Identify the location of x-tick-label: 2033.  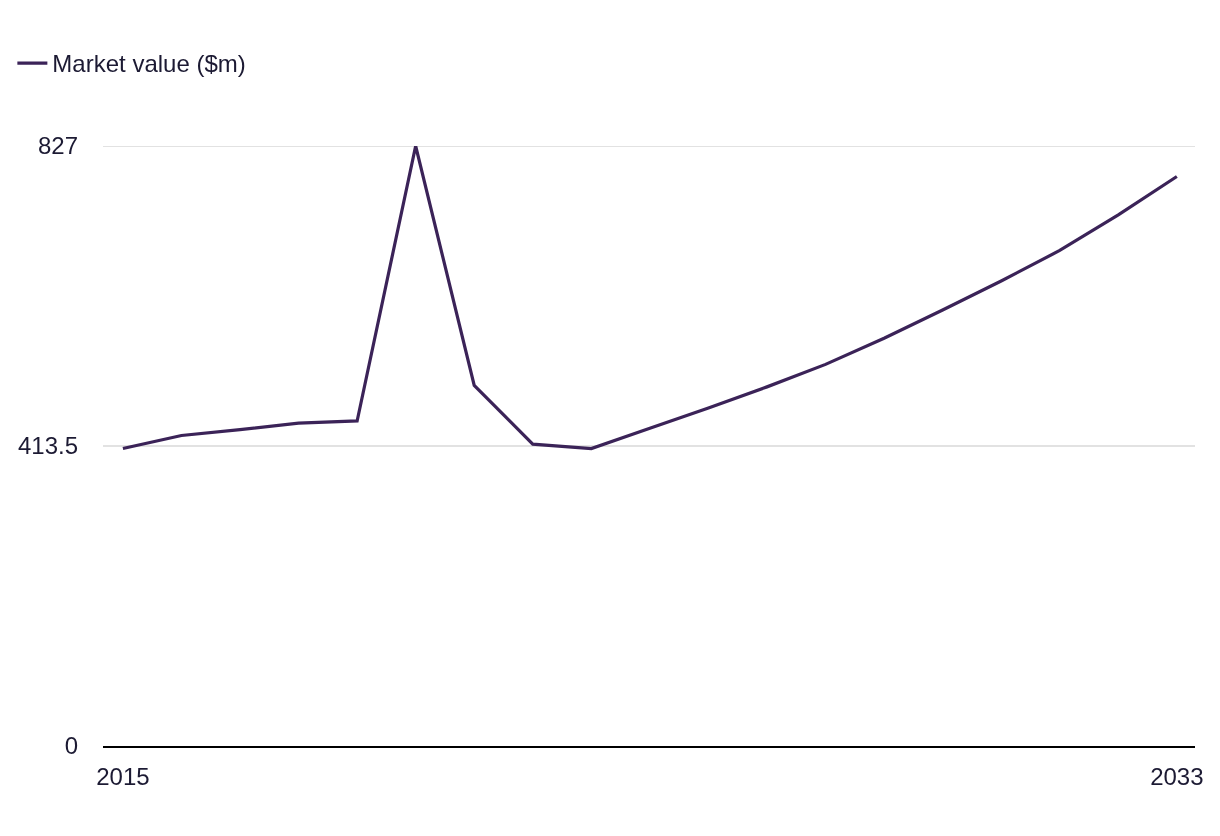
(1177, 776).